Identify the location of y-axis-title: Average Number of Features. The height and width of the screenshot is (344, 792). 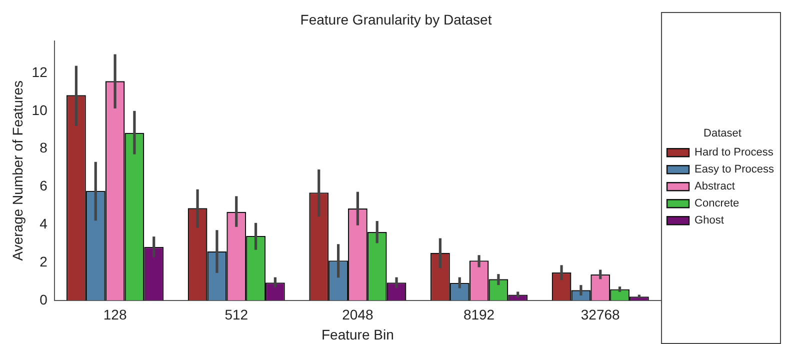
(17, 170).